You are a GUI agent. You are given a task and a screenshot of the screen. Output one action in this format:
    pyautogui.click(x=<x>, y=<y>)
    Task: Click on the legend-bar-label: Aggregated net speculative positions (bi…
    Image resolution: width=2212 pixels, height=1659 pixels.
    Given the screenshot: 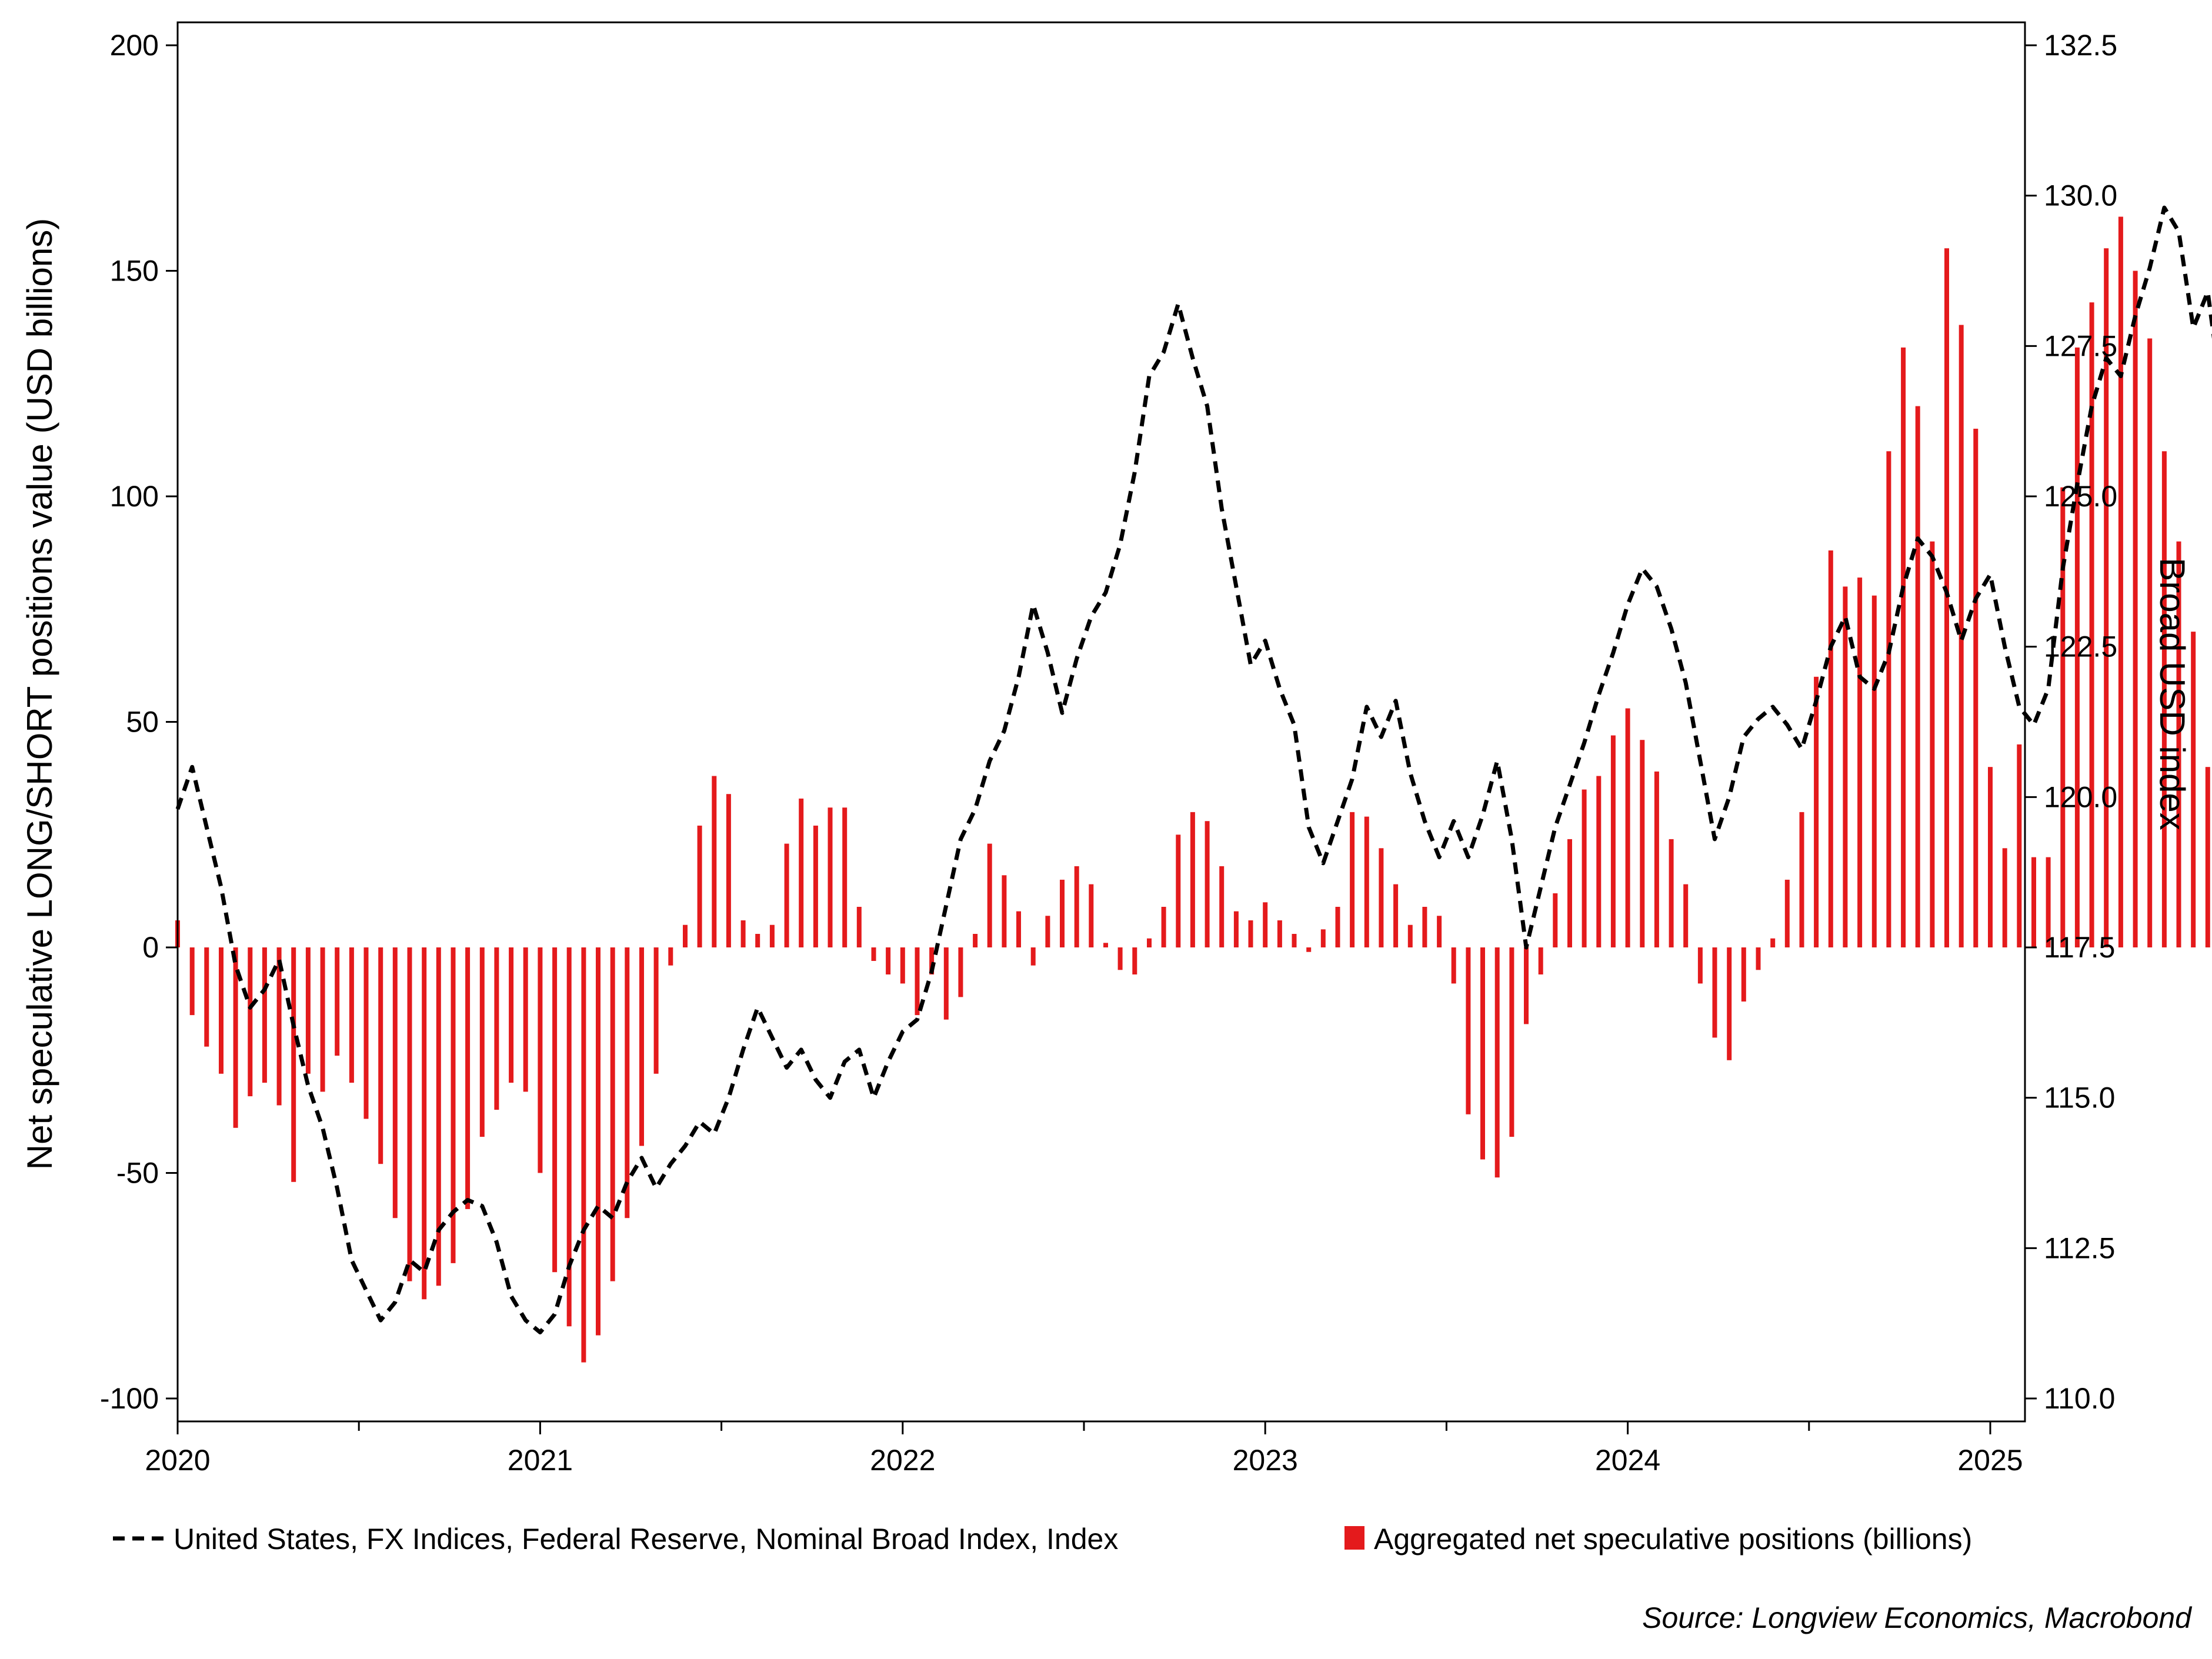 What is the action you would take?
    pyautogui.click(x=1673, y=1539)
    